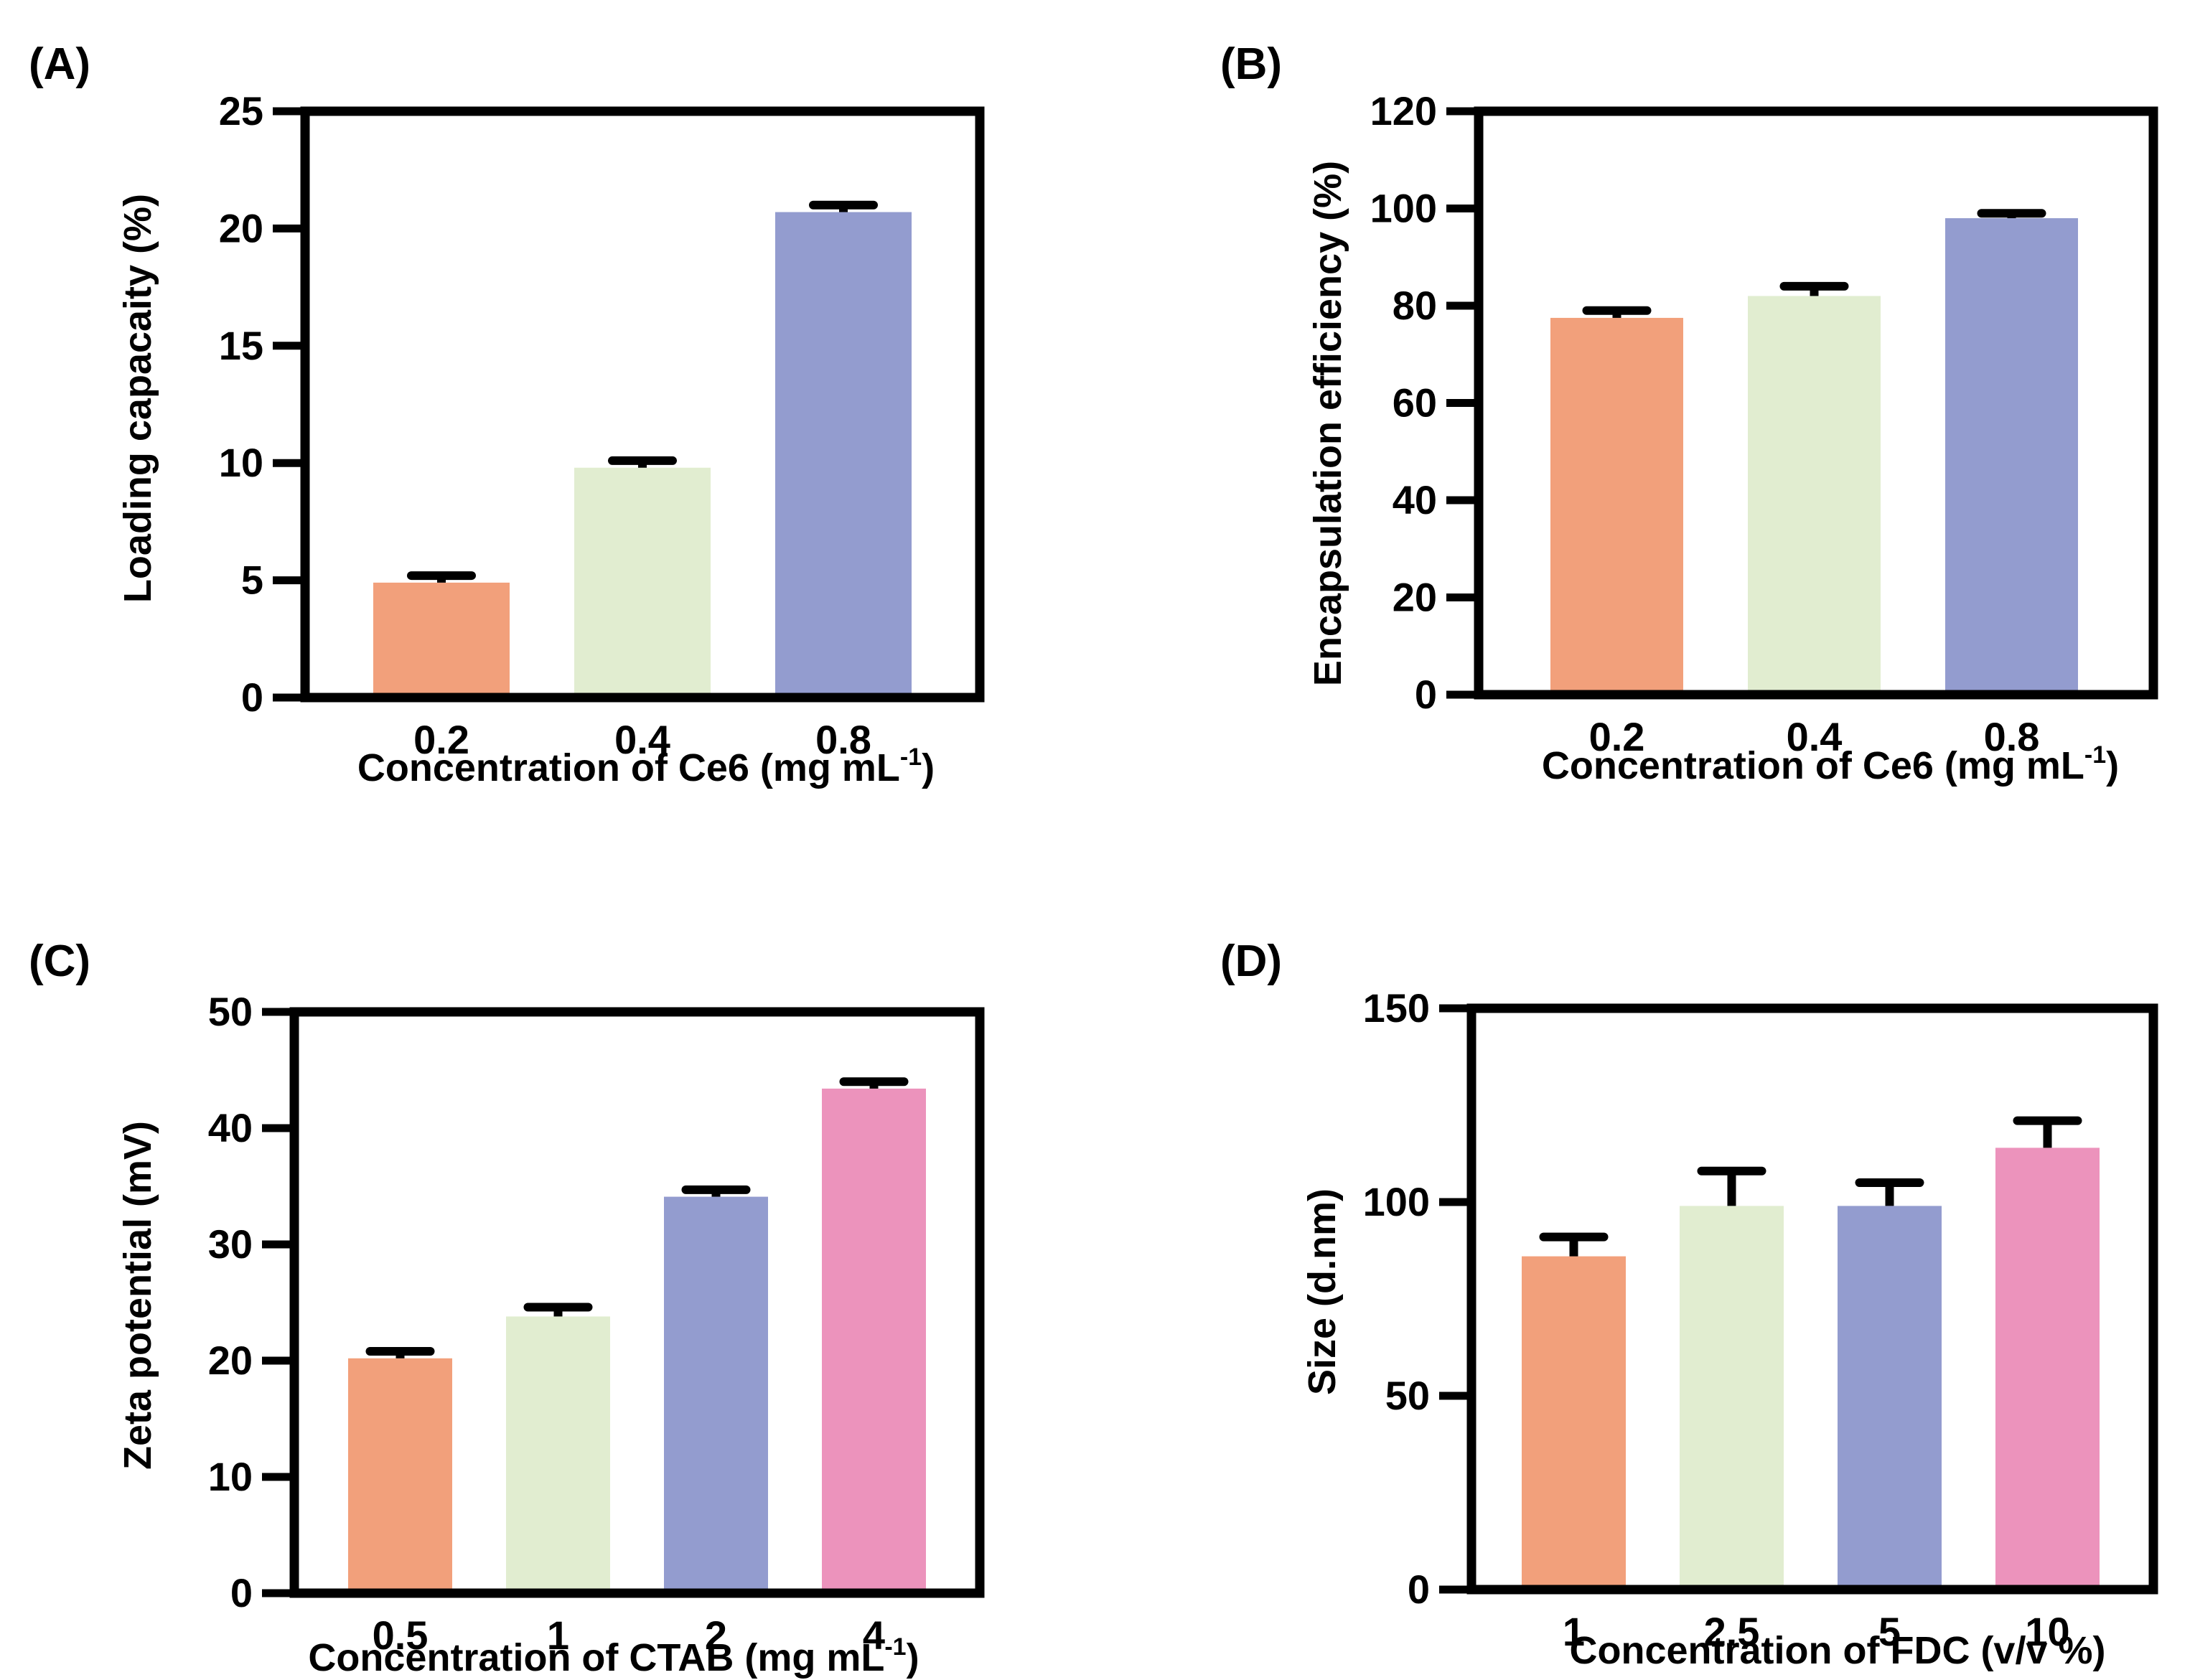 This screenshot has height=1680, width=2195. I want to click on panel-d-ytick-100: 100, so click(1396, 1201).